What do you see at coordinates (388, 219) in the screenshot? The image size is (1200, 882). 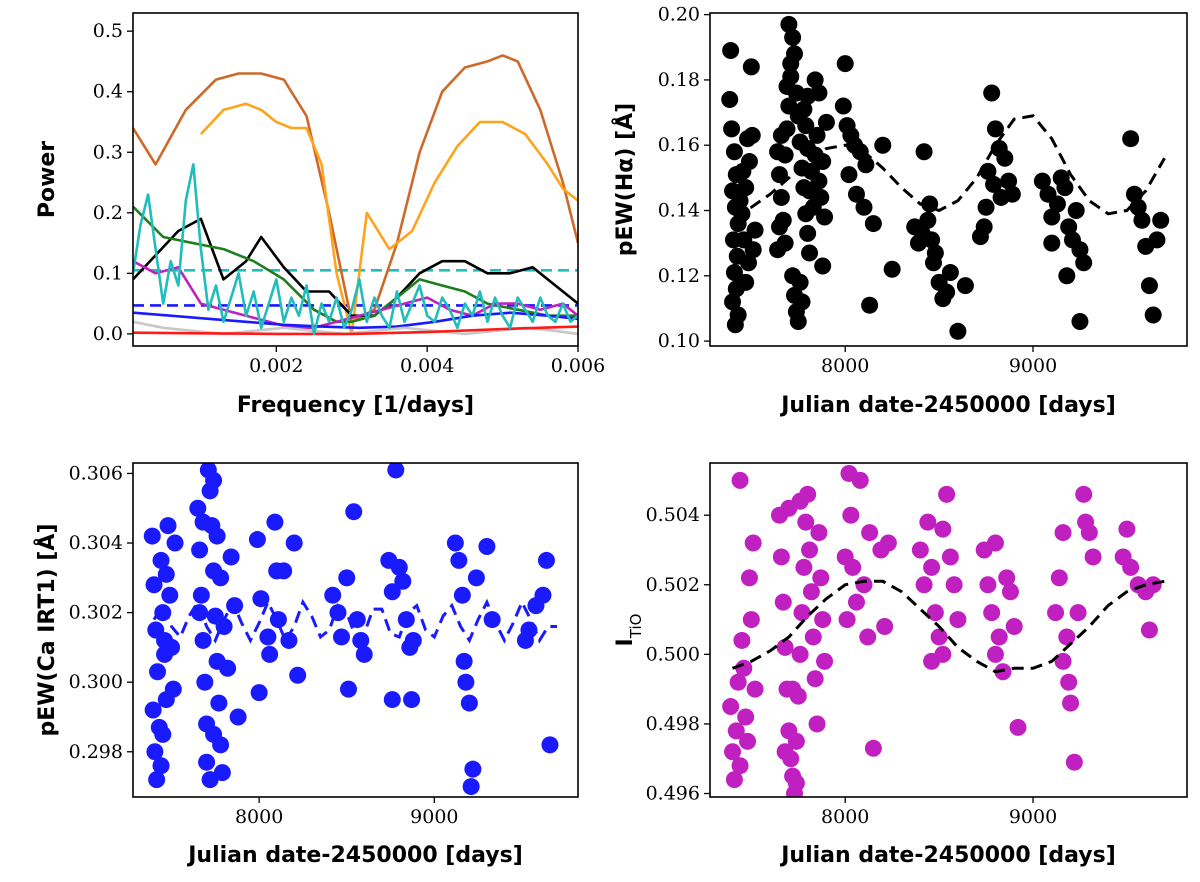 I see `series-orange` at bounding box center [388, 219].